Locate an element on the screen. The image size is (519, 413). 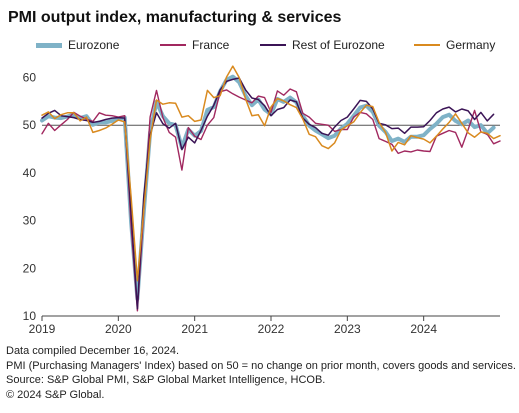
legend-label-germany: Germany is located at coordinates (471, 45).